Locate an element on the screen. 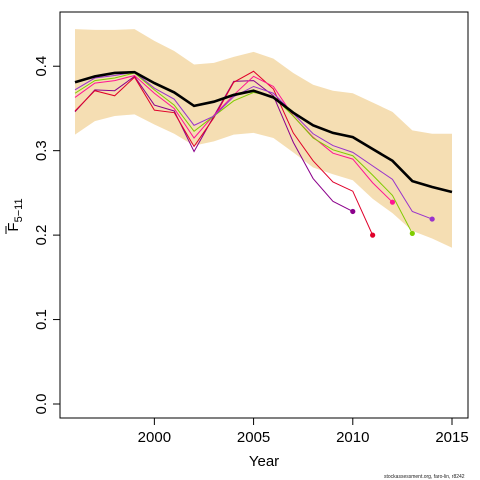 This screenshot has height=480, width=480. y-tick-label-1: 0.1 is located at coordinates (41, 319).